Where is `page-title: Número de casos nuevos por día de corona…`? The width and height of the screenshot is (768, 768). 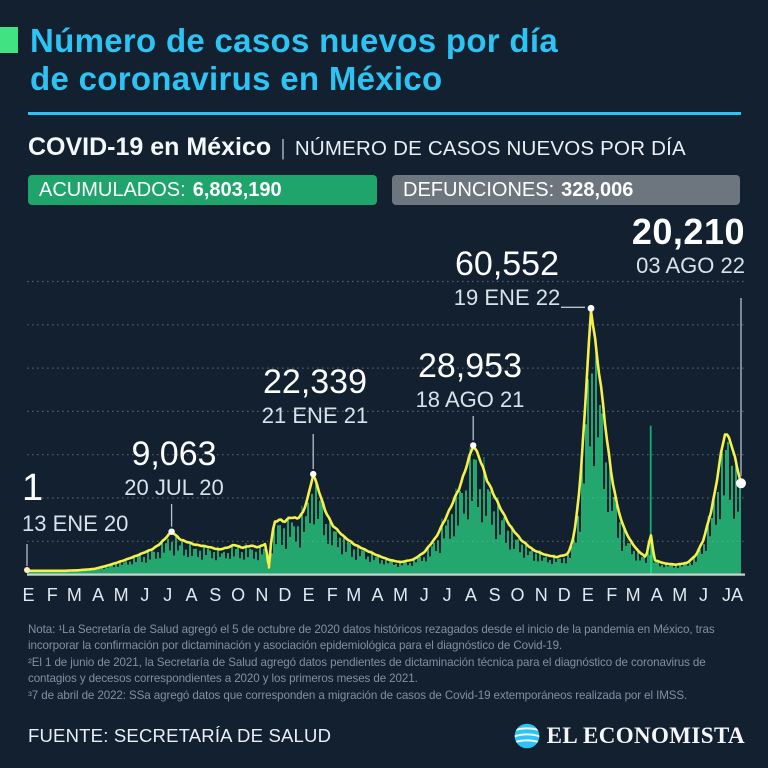 page-title: Número de casos nuevos por día de corona… is located at coordinates (294, 60).